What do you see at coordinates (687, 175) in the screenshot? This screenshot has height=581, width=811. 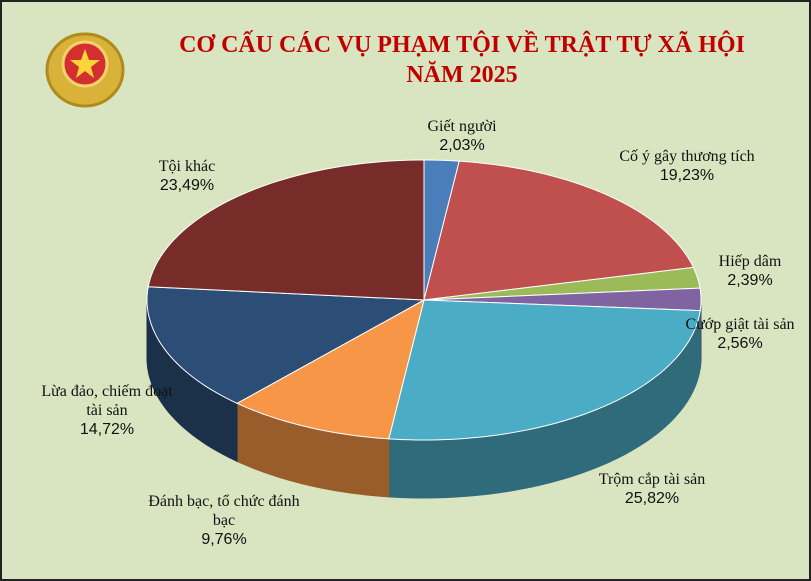 I see `value-label: 19,23%` at bounding box center [687, 175].